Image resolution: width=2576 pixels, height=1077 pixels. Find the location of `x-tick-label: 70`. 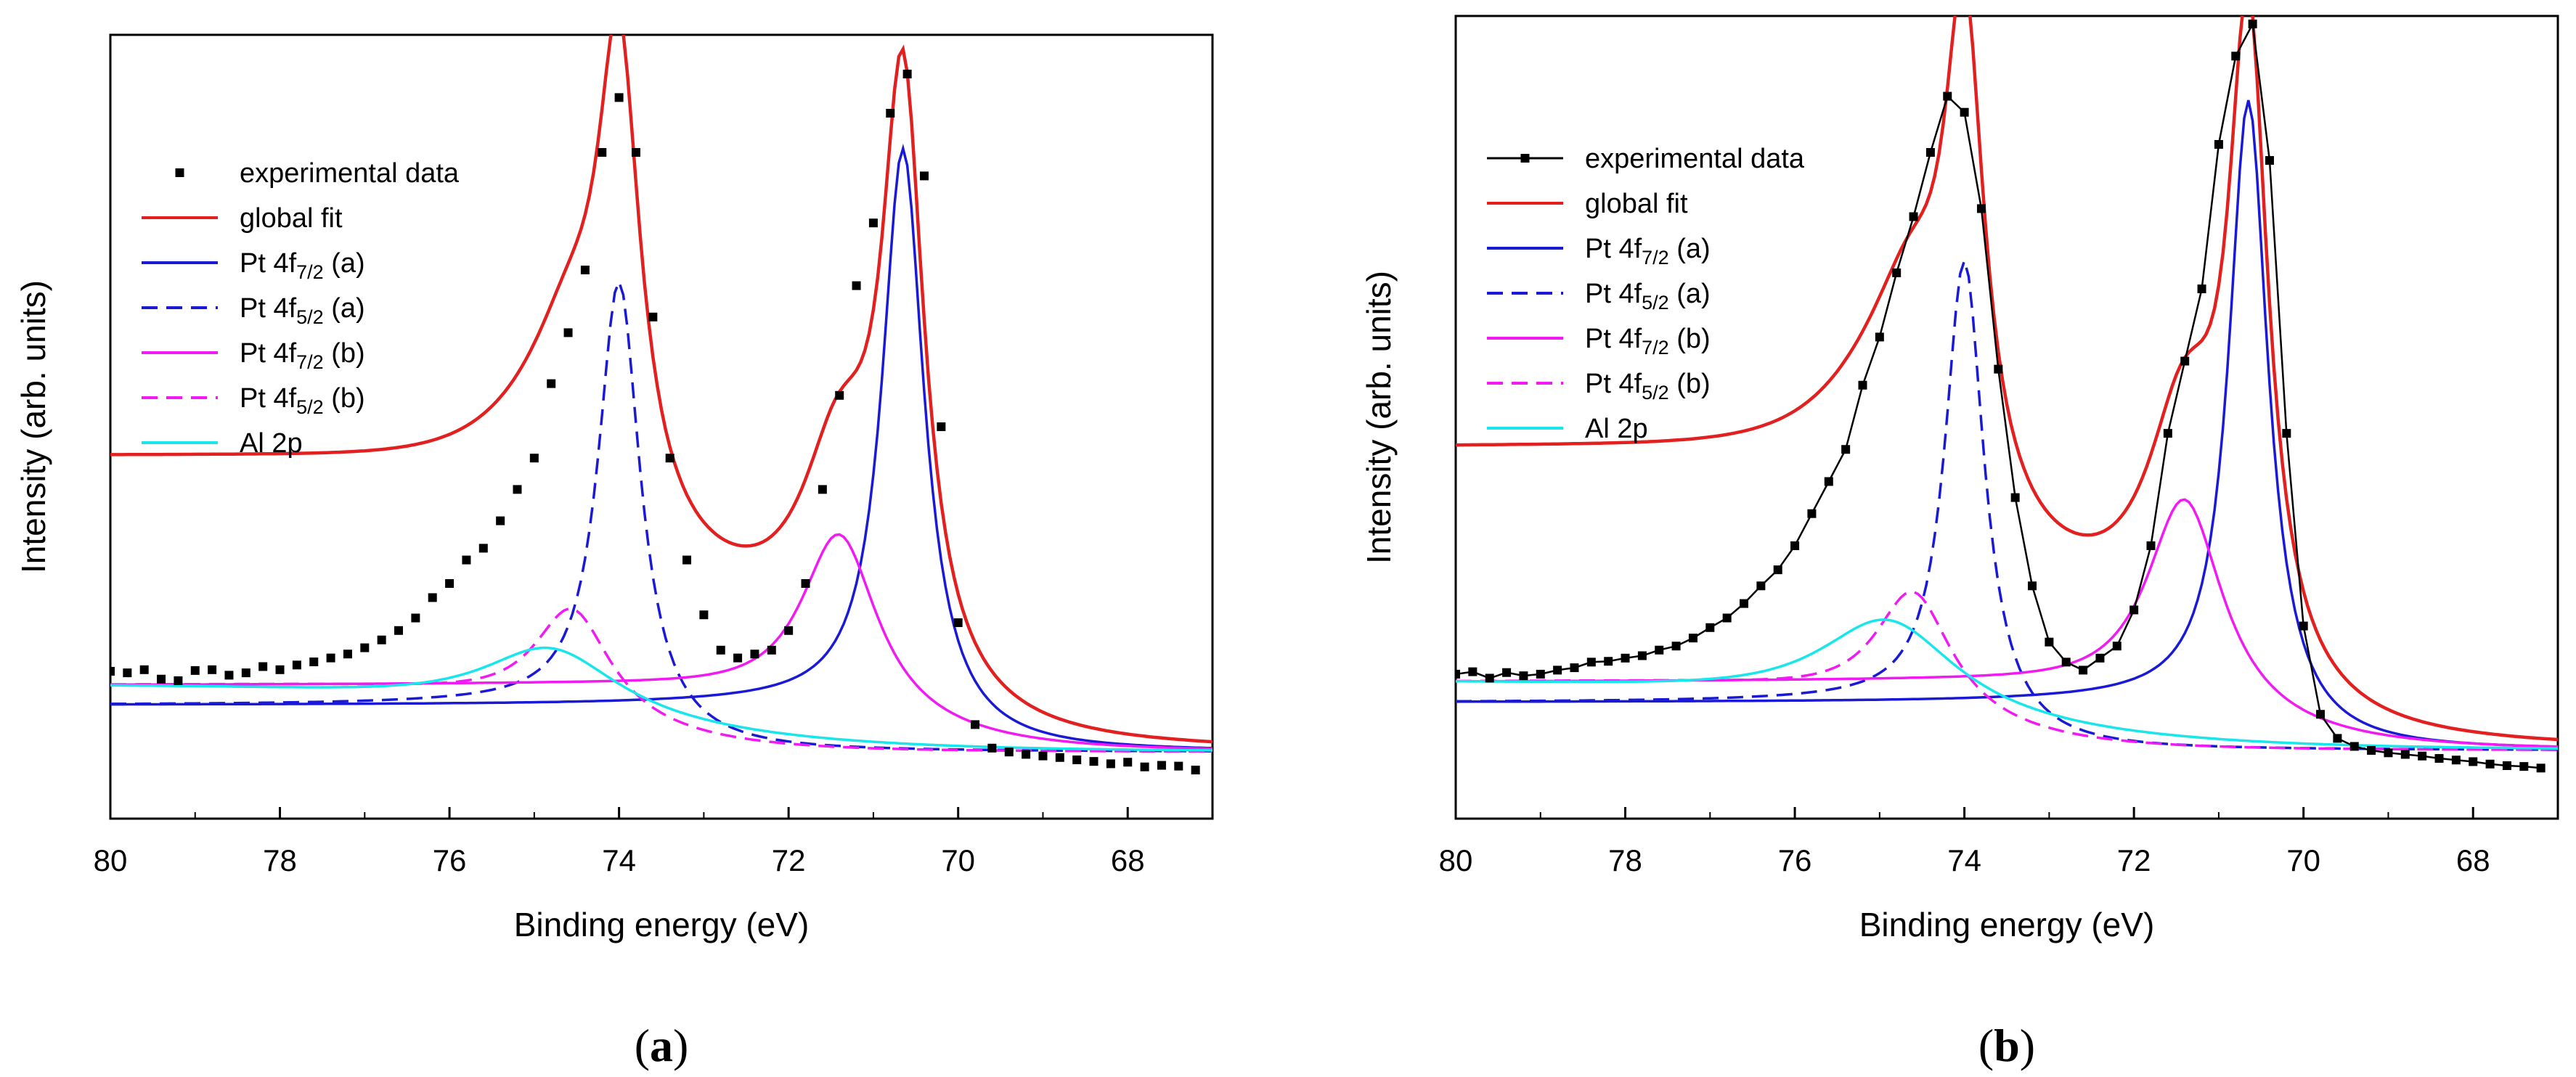

x-tick-label: 70 is located at coordinates (958, 860).